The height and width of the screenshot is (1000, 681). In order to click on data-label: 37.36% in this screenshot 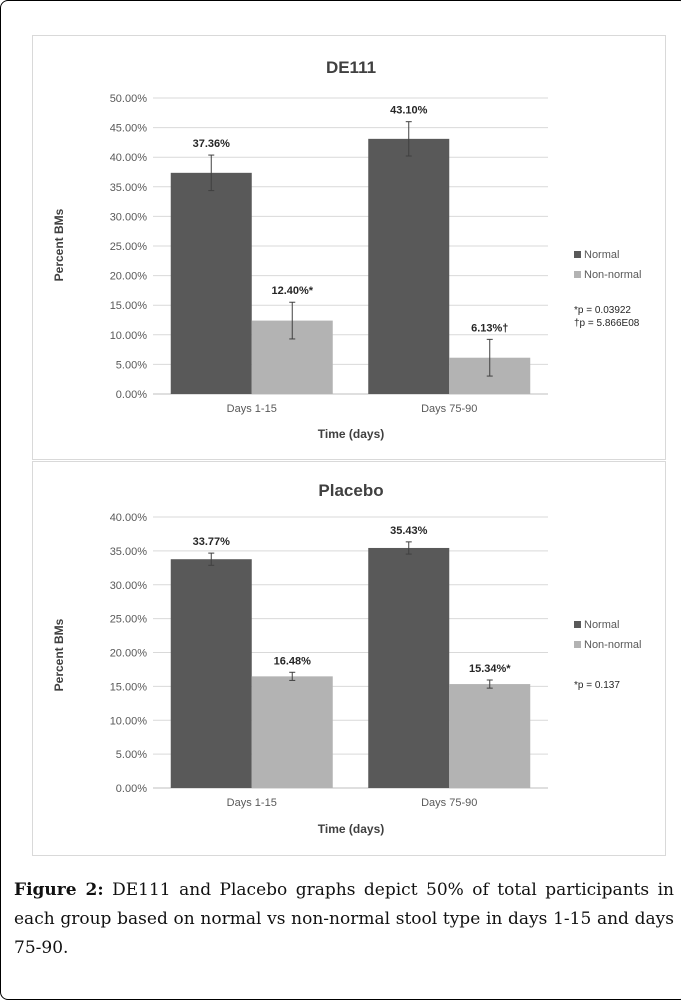, I will do `click(212, 144)`.